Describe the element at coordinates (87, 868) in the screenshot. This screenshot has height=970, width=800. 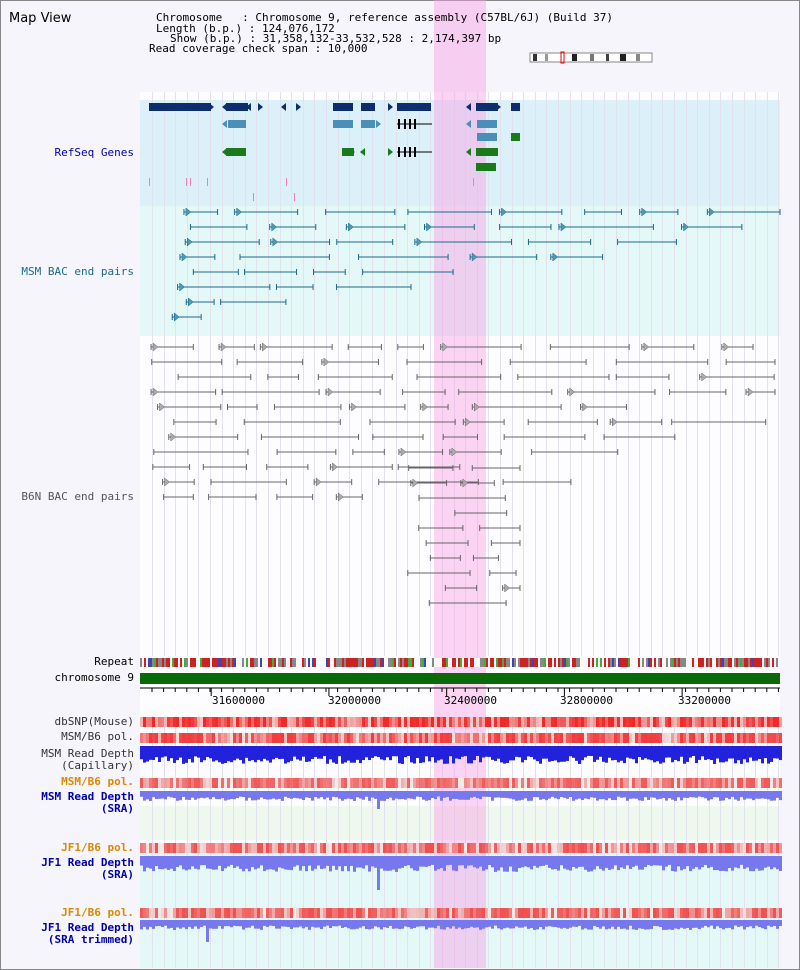
I see `jf1-depth-sra-label: JF1 Read Depth (SRA)` at that location.